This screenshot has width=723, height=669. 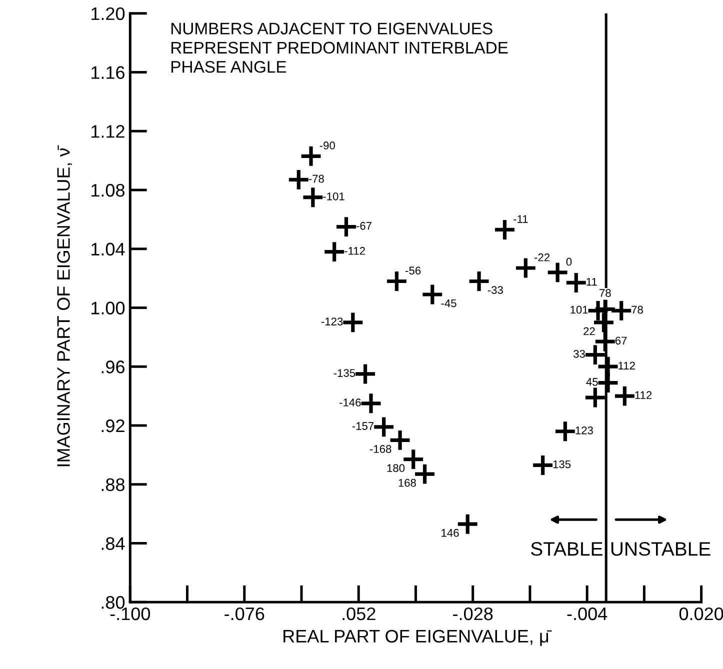 I want to click on y-tick-label: .80, so click(x=113, y=602).